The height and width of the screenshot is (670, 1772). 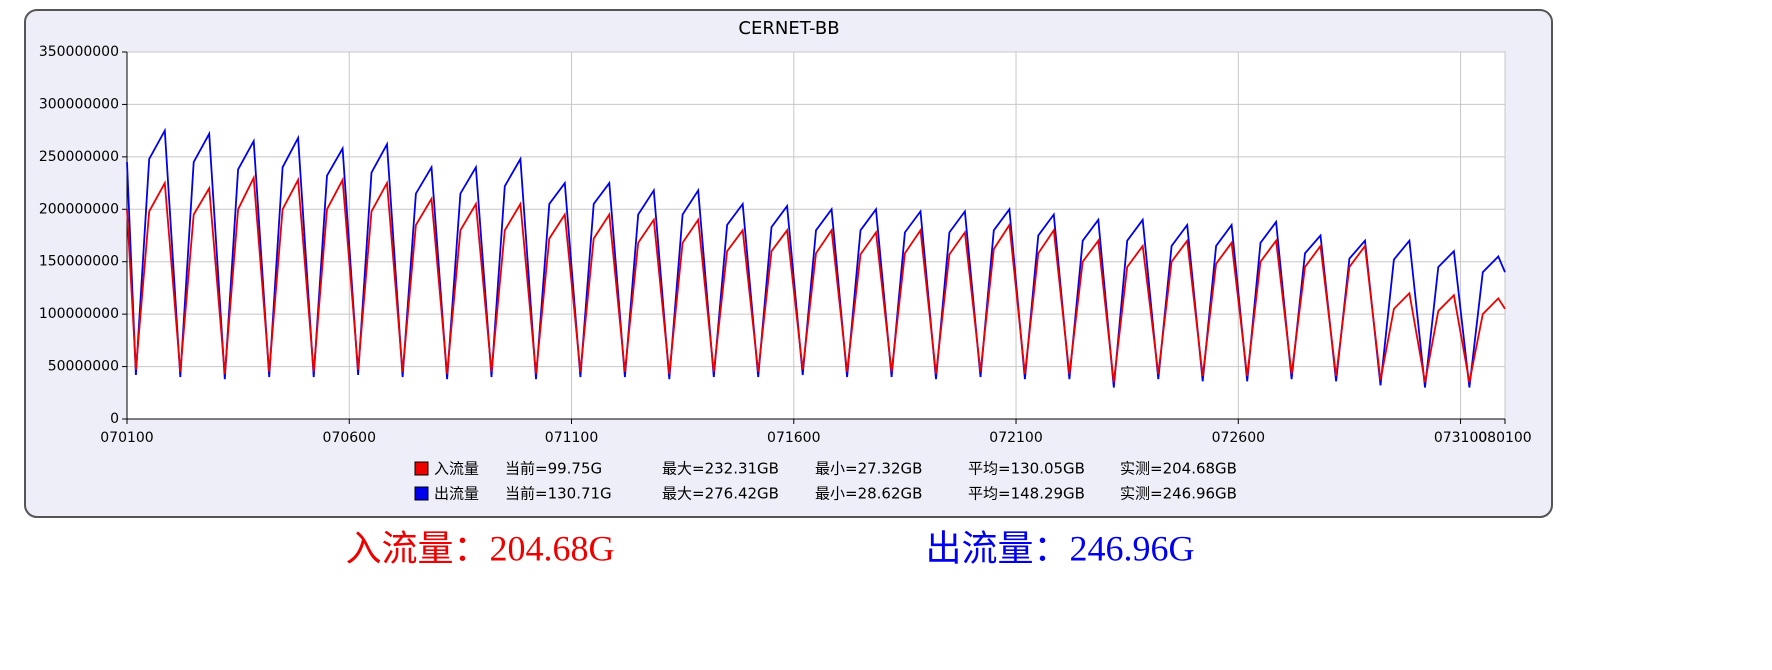 What do you see at coordinates (558, 494) in the screenshot?
I see `legend-stat: 当前=130.71G` at bounding box center [558, 494].